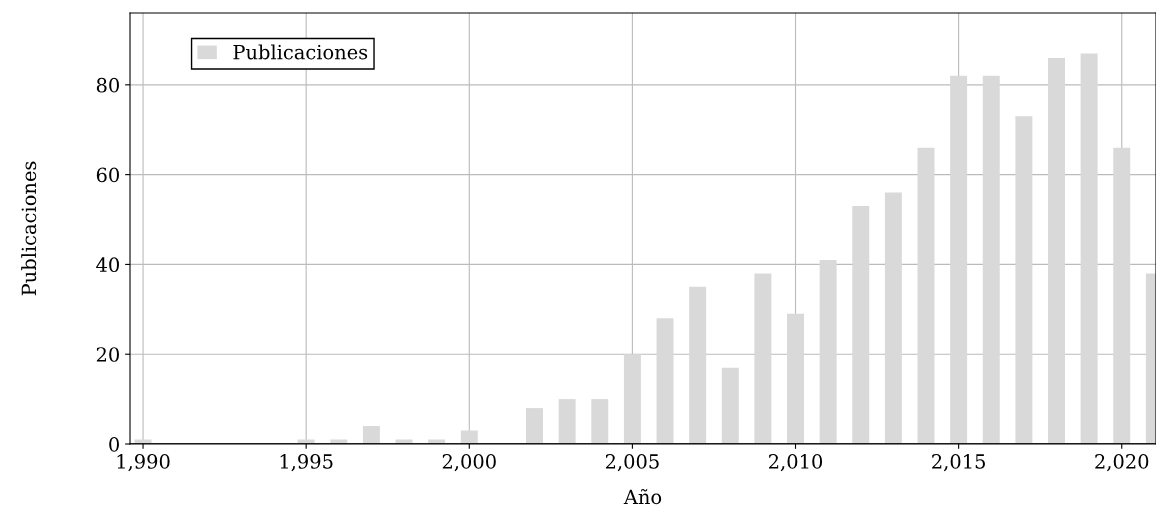 This screenshot has width=1156, height=512. What do you see at coordinates (143, 463) in the screenshot?
I see `x-tick-label: 1,990` at bounding box center [143, 463].